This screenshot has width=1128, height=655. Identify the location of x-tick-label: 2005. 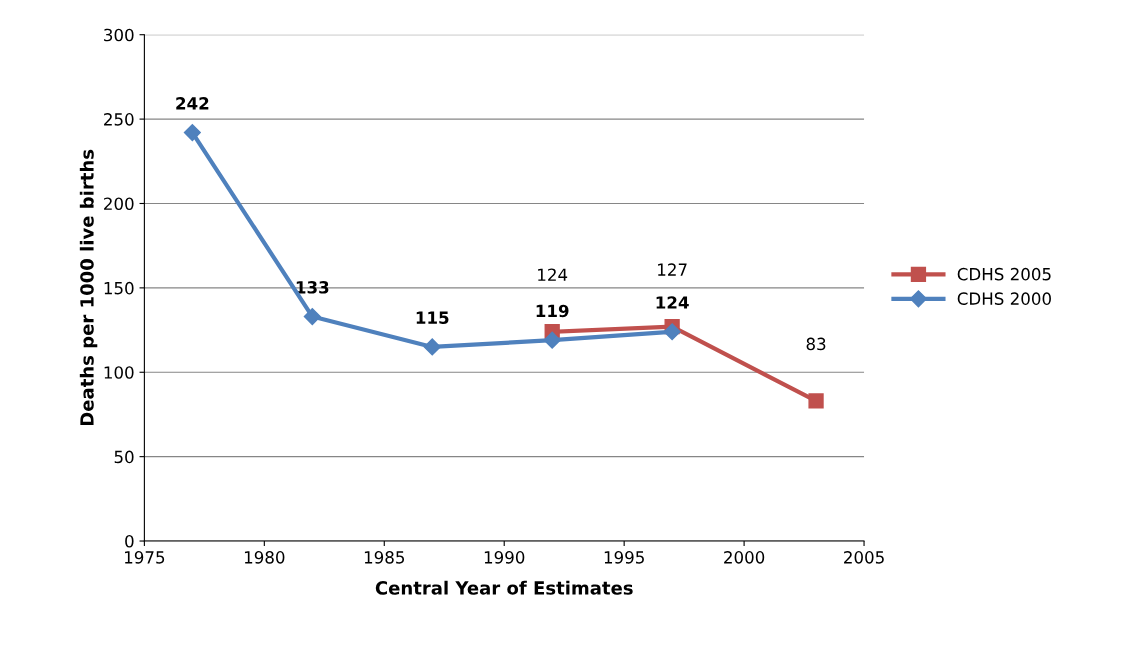
(864, 557).